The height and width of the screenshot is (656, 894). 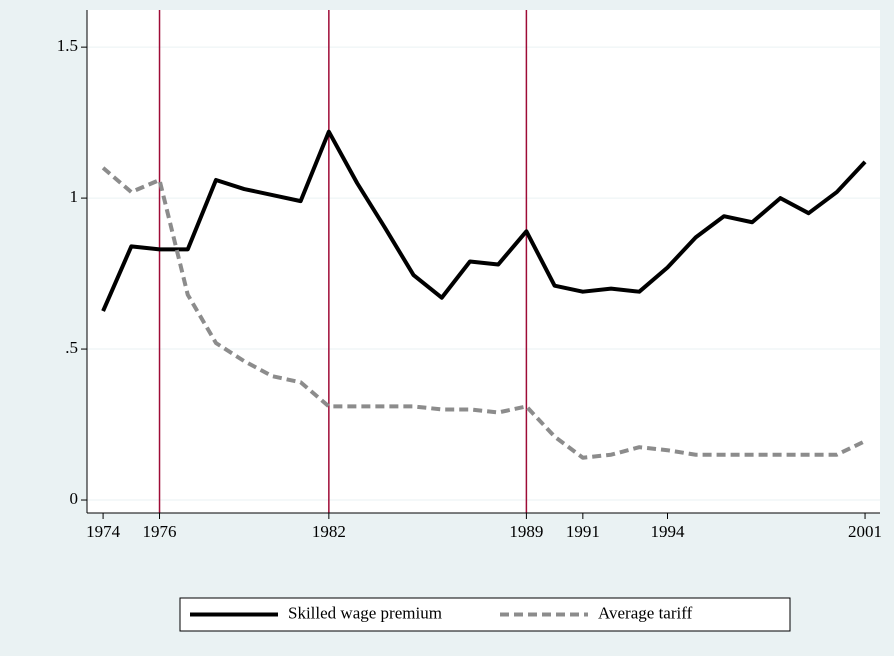 What do you see at coordinates (865, 531) in the screenshot?
I see `x-tick-label: 2001` at bounding box center [865, 531].